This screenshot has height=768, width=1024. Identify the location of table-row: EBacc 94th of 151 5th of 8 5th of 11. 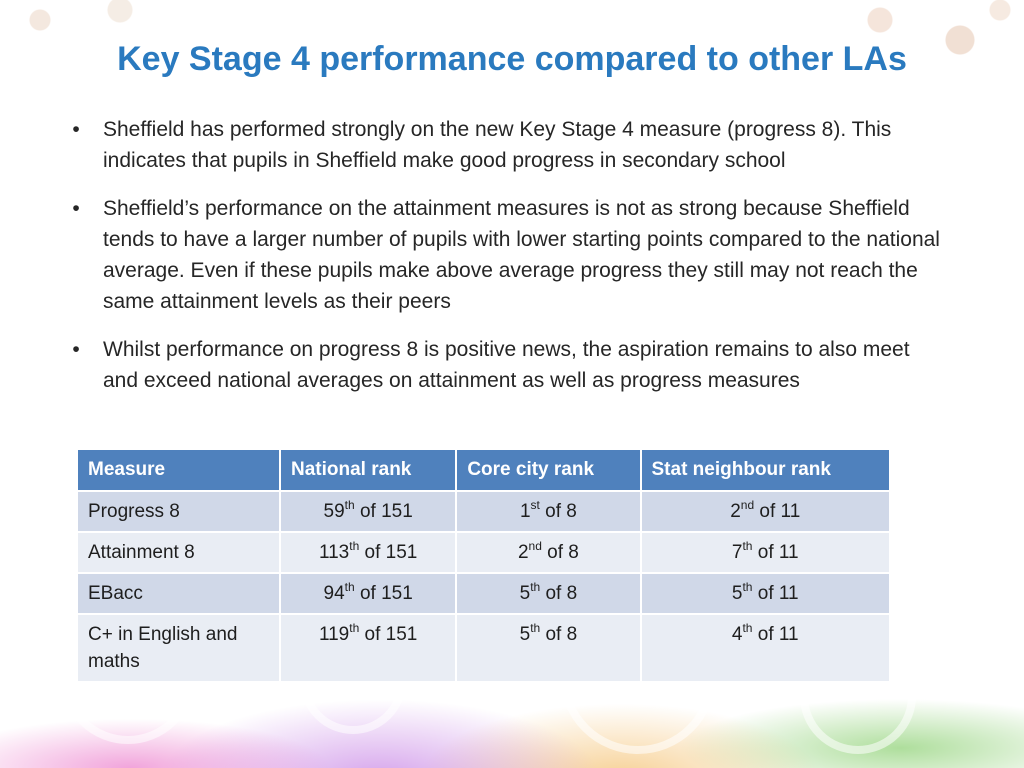
(483, 593).